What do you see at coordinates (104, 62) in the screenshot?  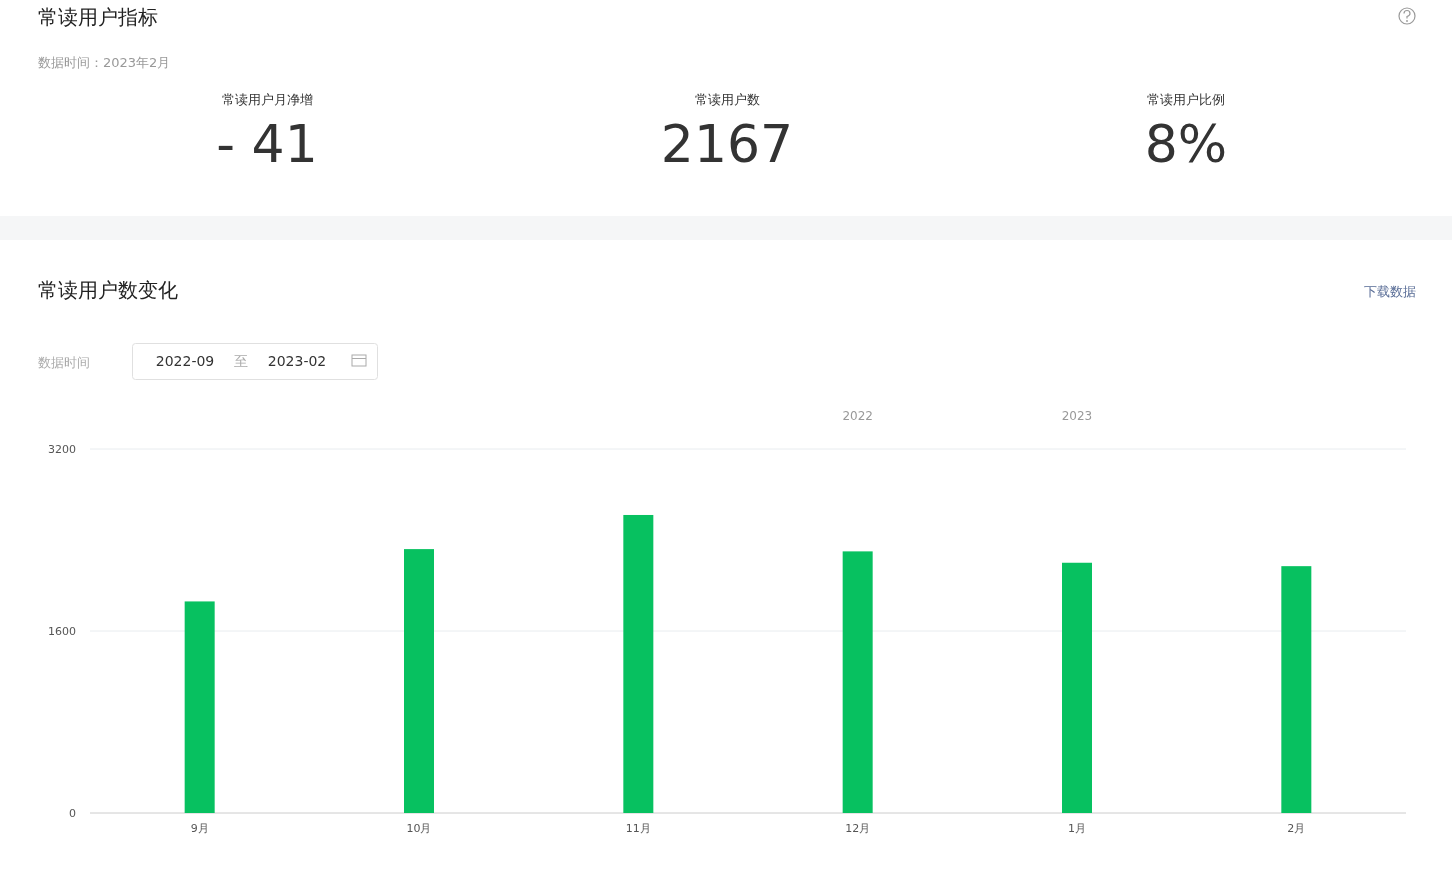 I see `text: 数据时间：2023年2月` at bounding box center [104, 62].